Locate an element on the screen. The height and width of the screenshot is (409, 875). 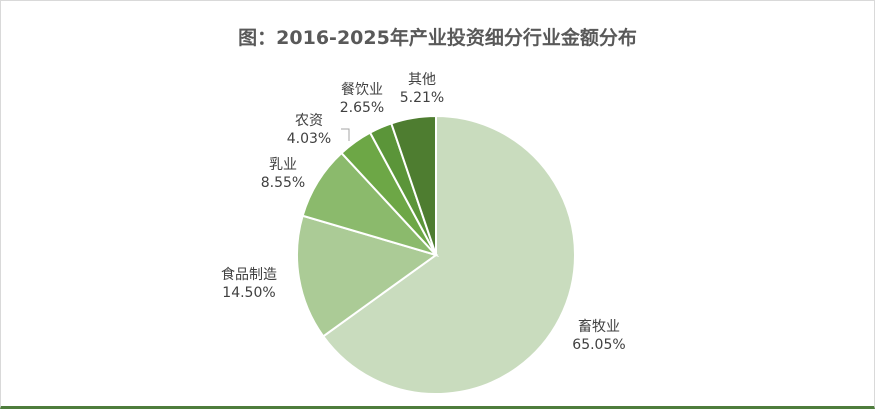
data-label-percent: 65.05% is located at coordinates (598, 345).